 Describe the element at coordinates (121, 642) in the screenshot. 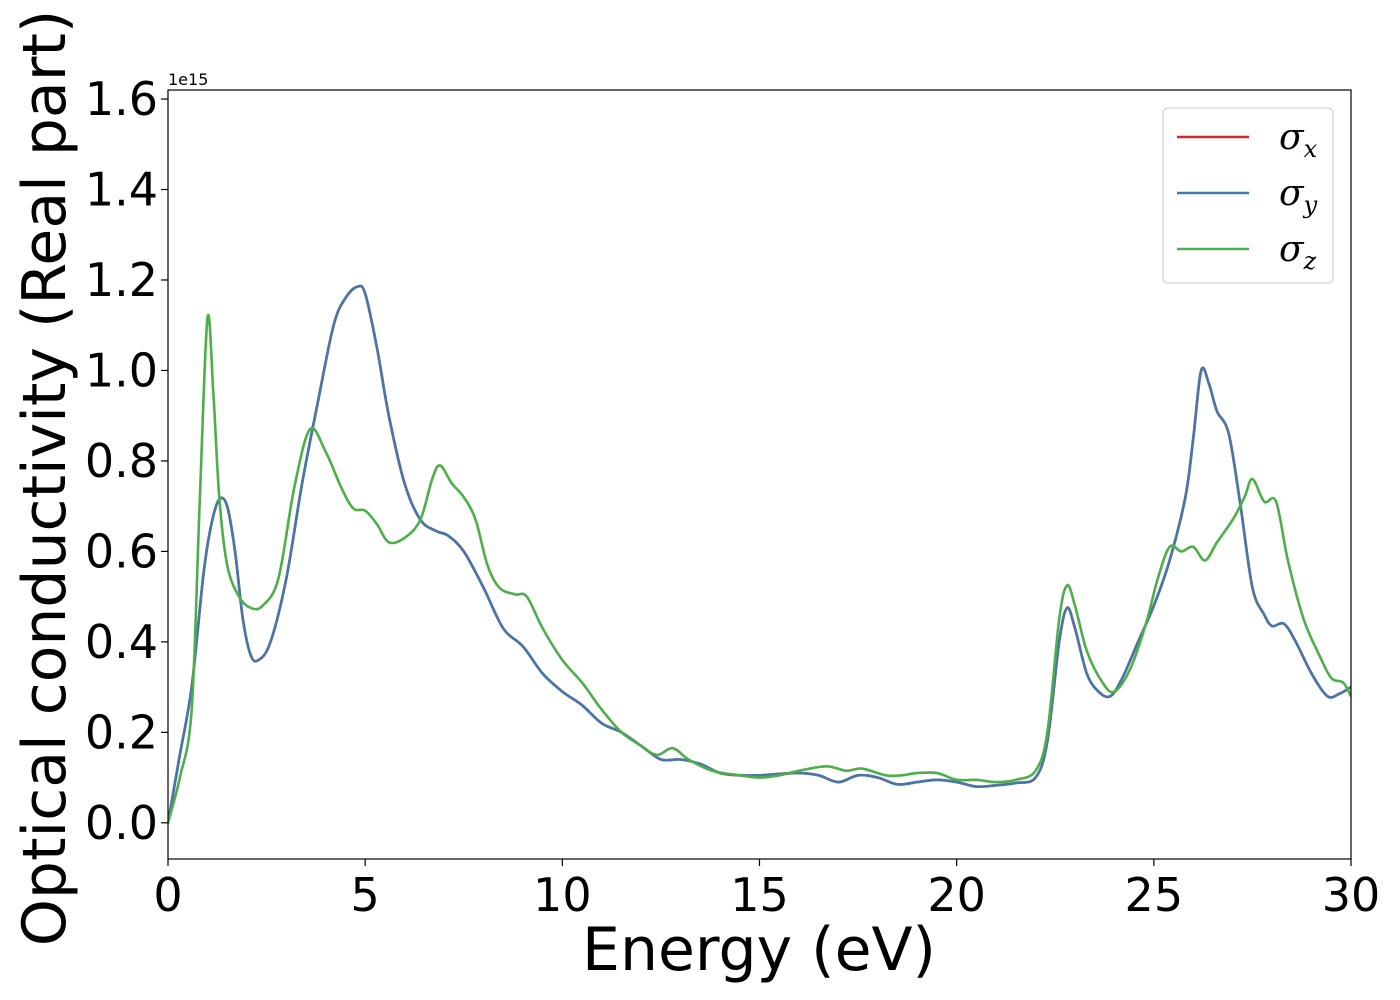

I see `y-tick-label: 0.4` at that location.